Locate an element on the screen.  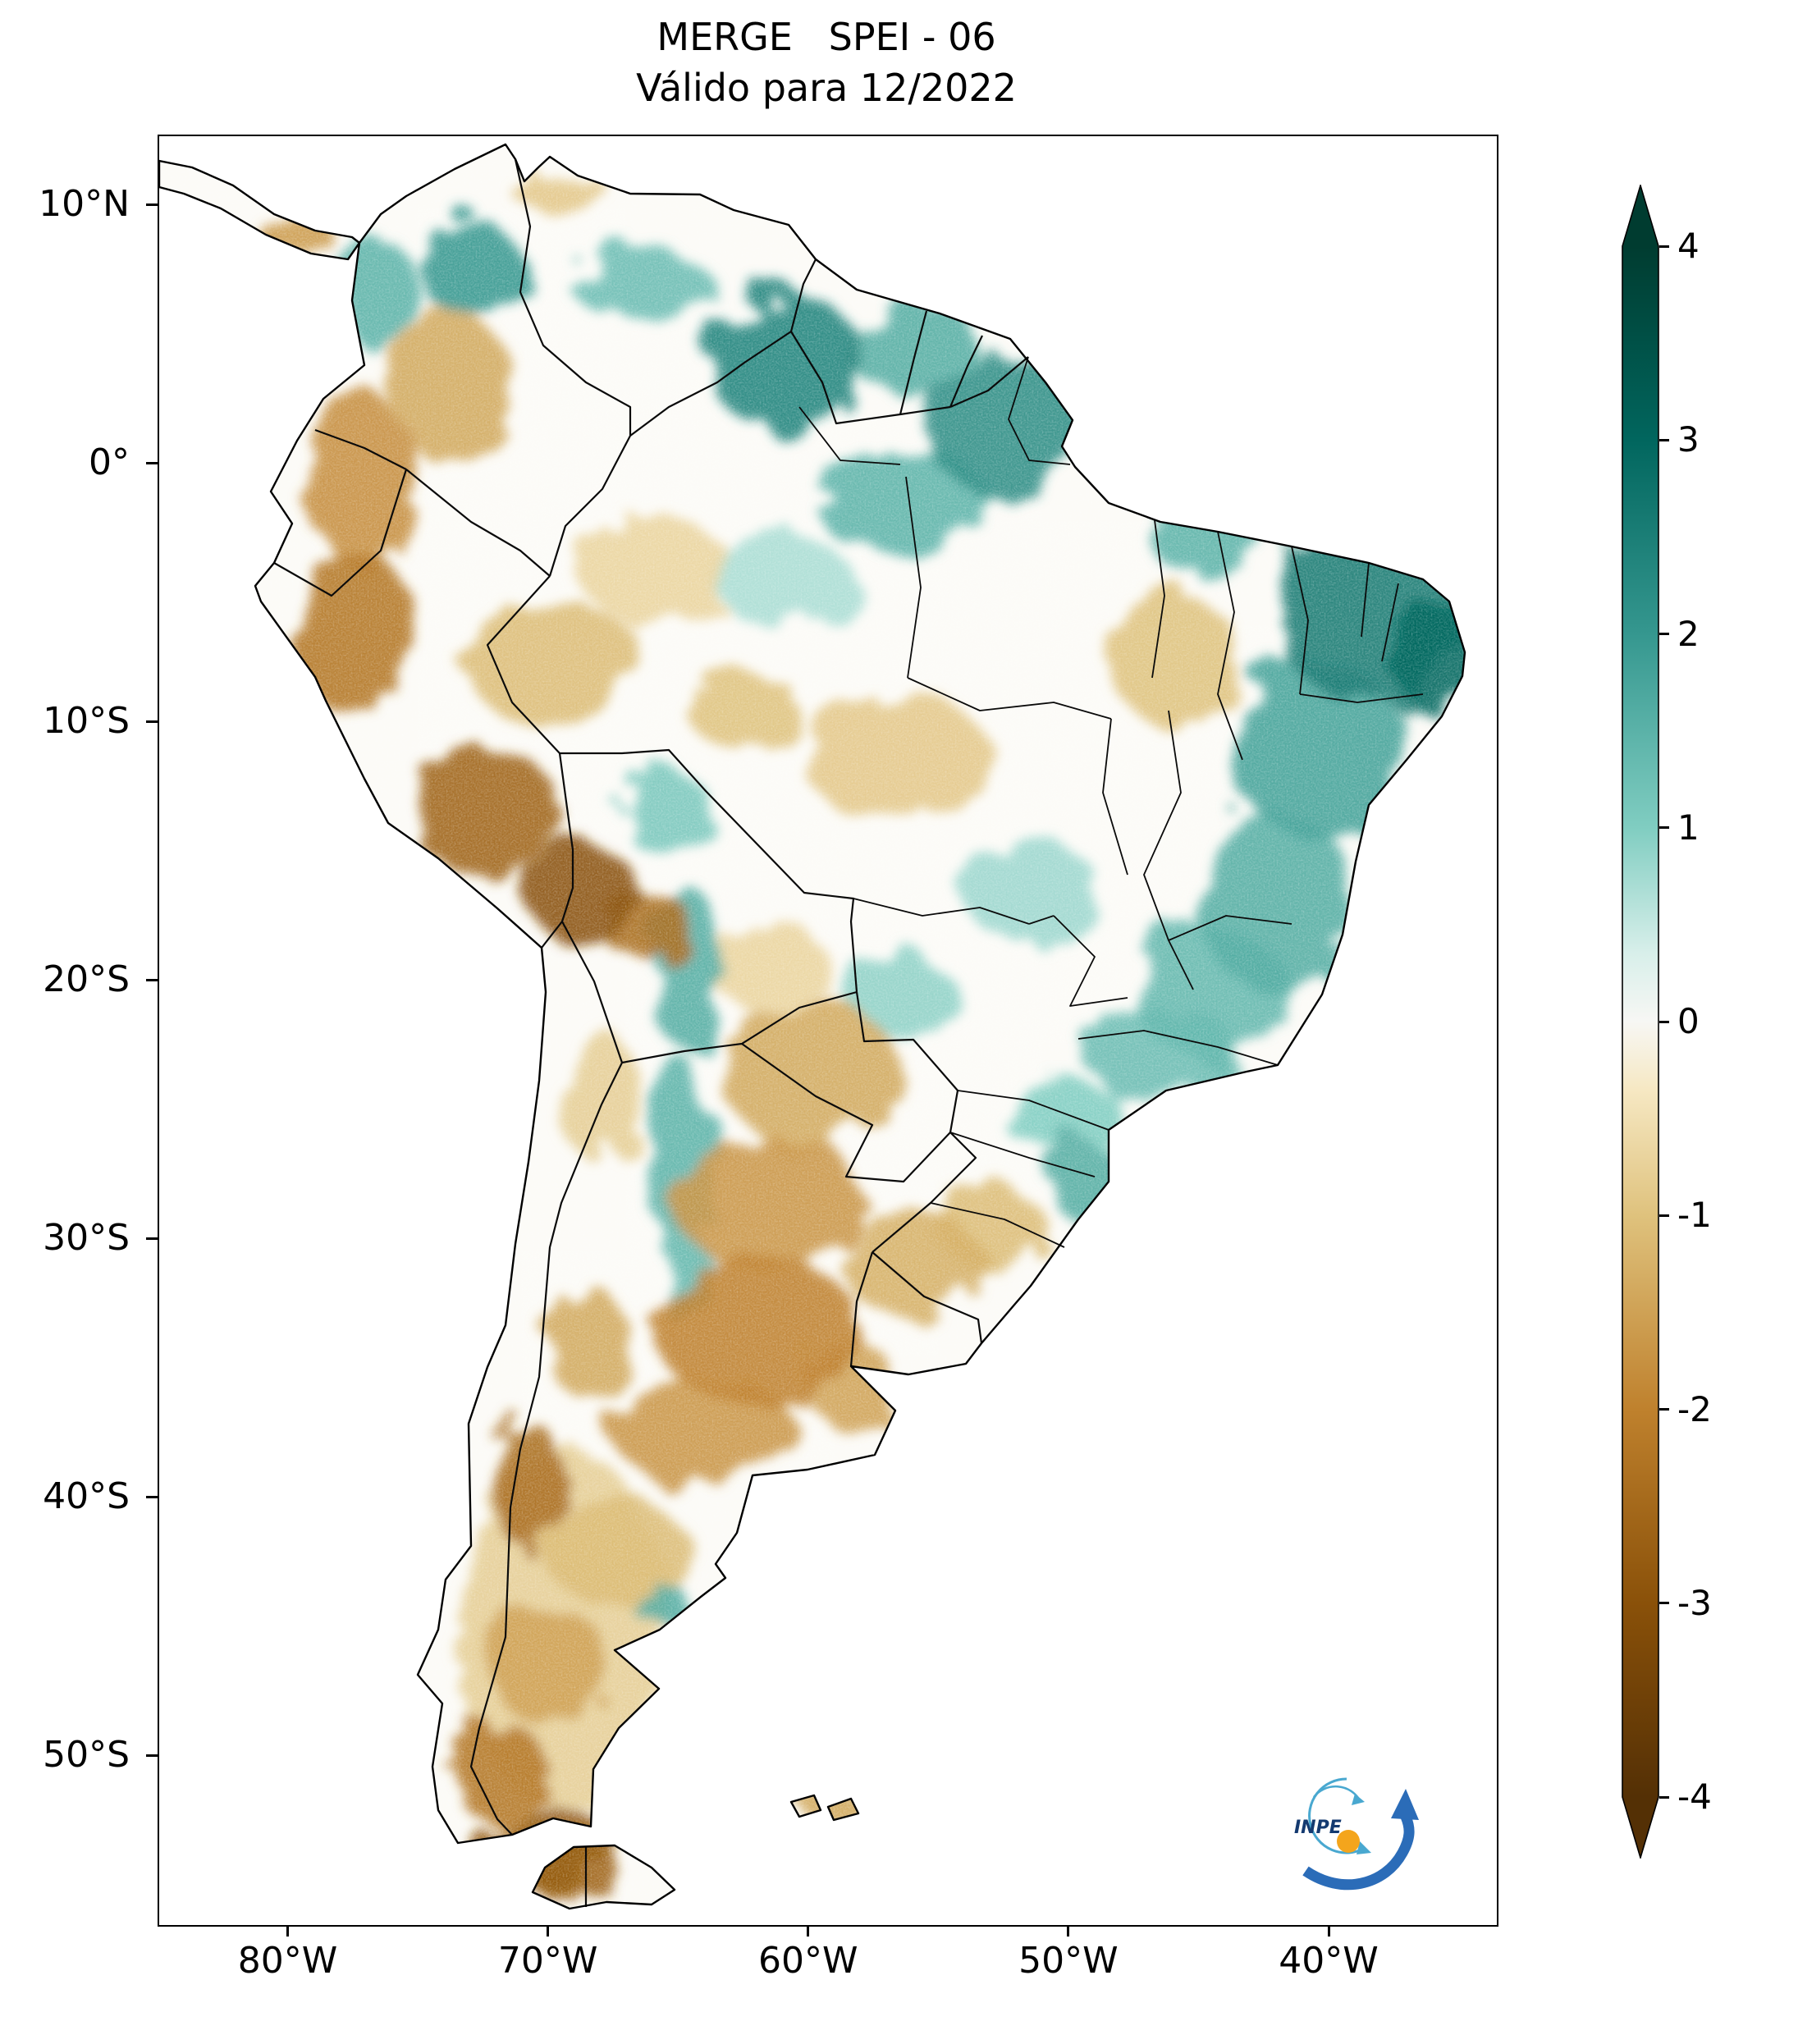
colorbar-tick-label: -1 is located at coordinates (1694, 1215).